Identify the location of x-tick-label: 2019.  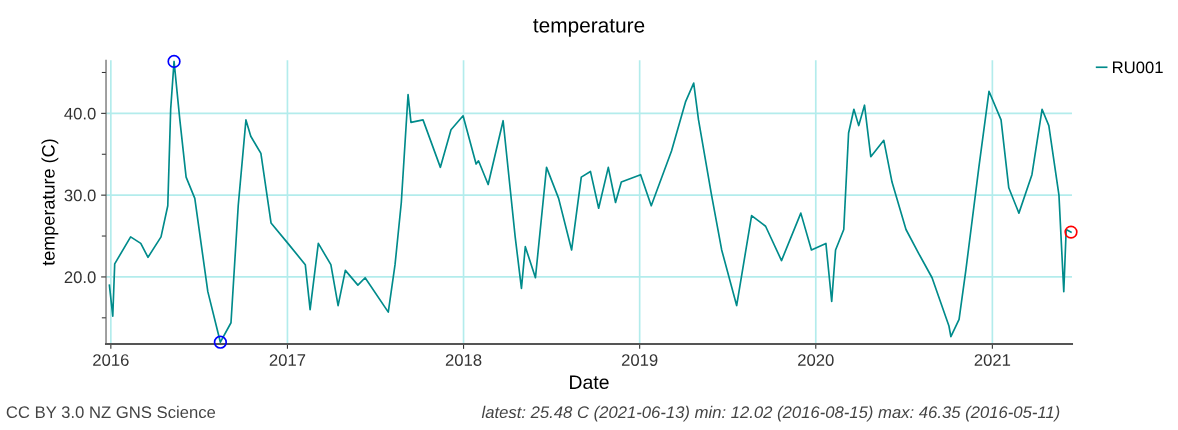
(639, 360).